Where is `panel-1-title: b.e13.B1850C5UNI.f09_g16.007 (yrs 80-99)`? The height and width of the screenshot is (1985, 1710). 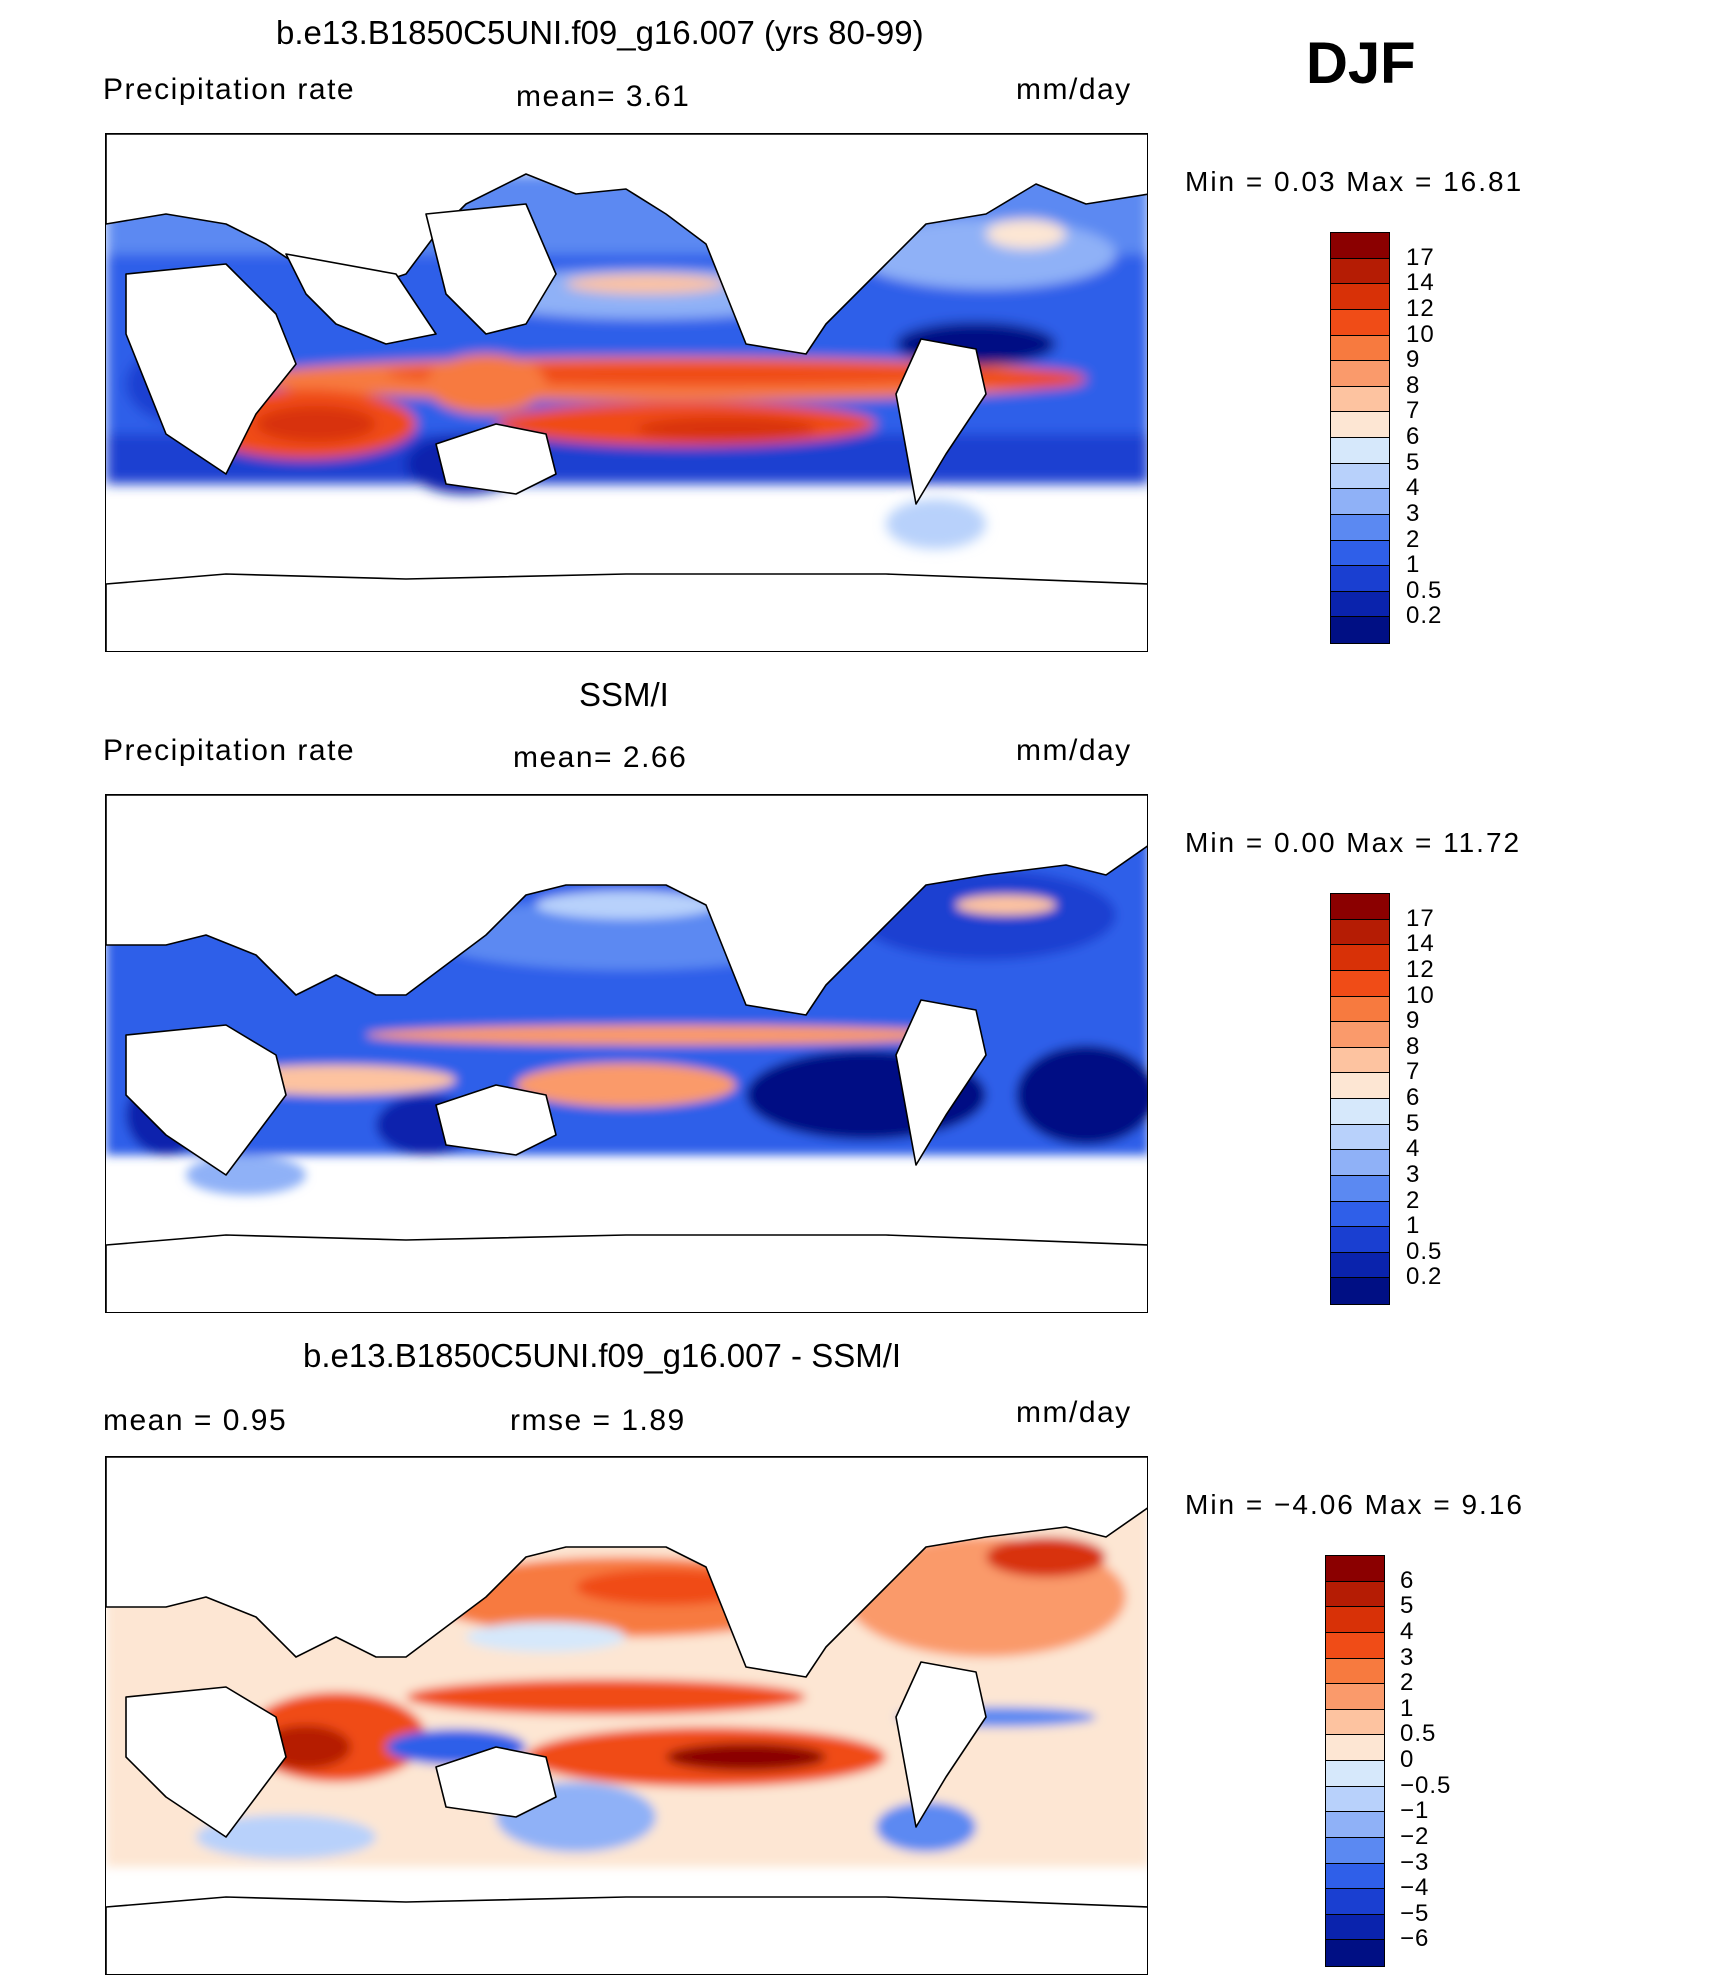 panel-1-title: b.e13.B1850C5UNI.f09_g16.007 (yrs 80-99) is located at coordinates (600, 32).